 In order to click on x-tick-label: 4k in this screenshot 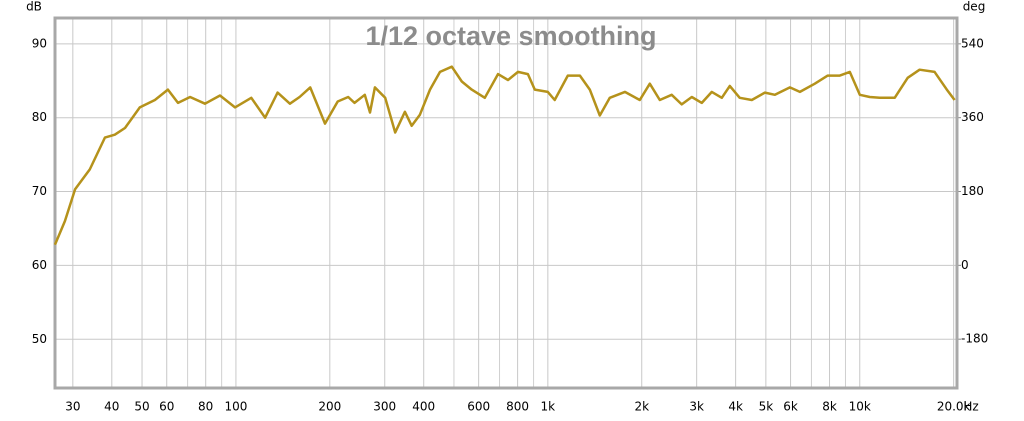, I will do `click(735, 407)`.